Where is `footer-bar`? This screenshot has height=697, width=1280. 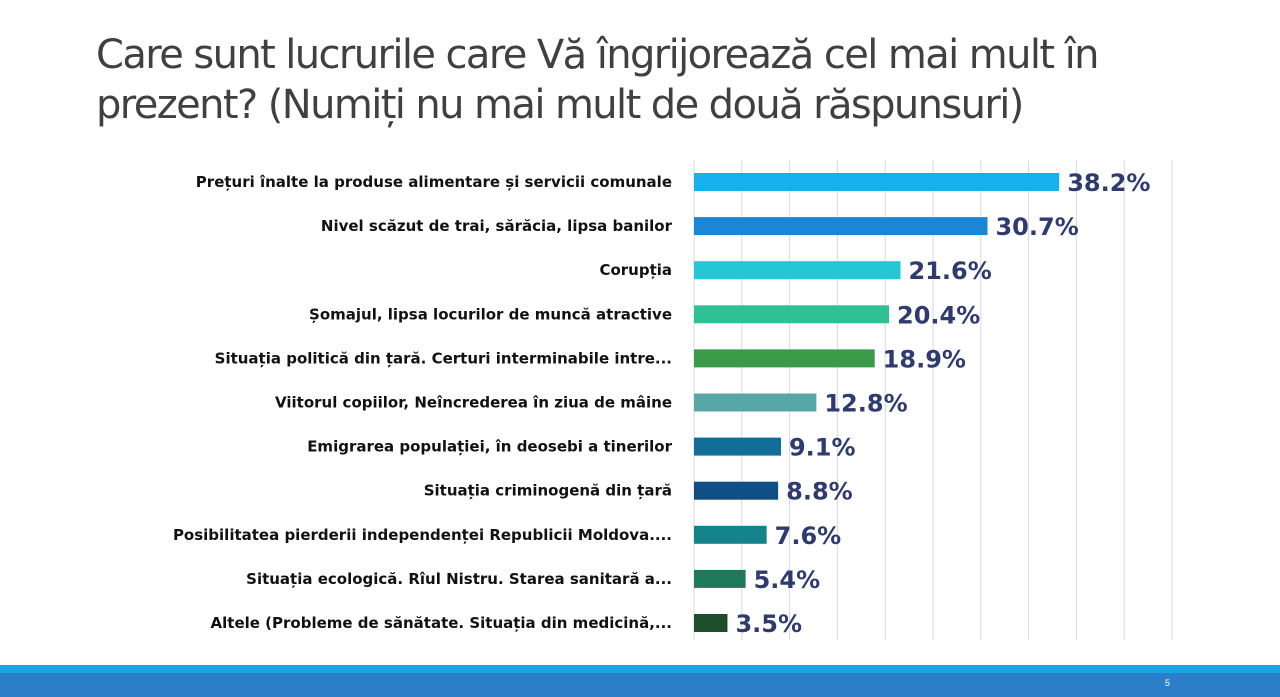 footer-bar is located at coordinates (640, 685).